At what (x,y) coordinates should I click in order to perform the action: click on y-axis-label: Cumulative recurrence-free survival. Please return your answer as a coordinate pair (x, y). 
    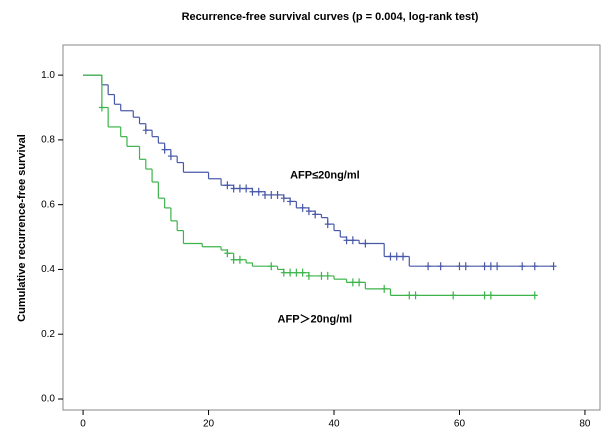
    Looking at the image, I should click on (22, 228).